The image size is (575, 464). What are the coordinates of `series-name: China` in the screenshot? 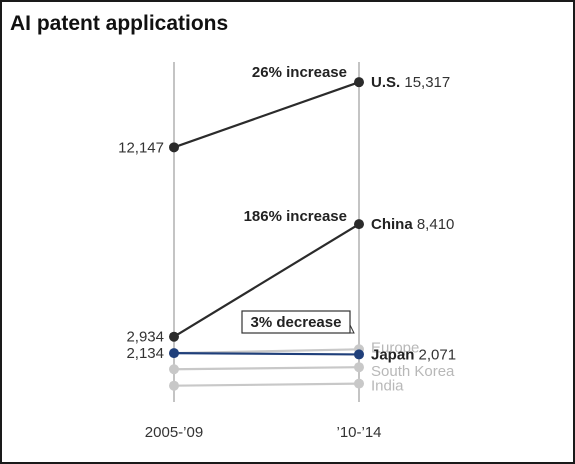 It's located at (392, 224).